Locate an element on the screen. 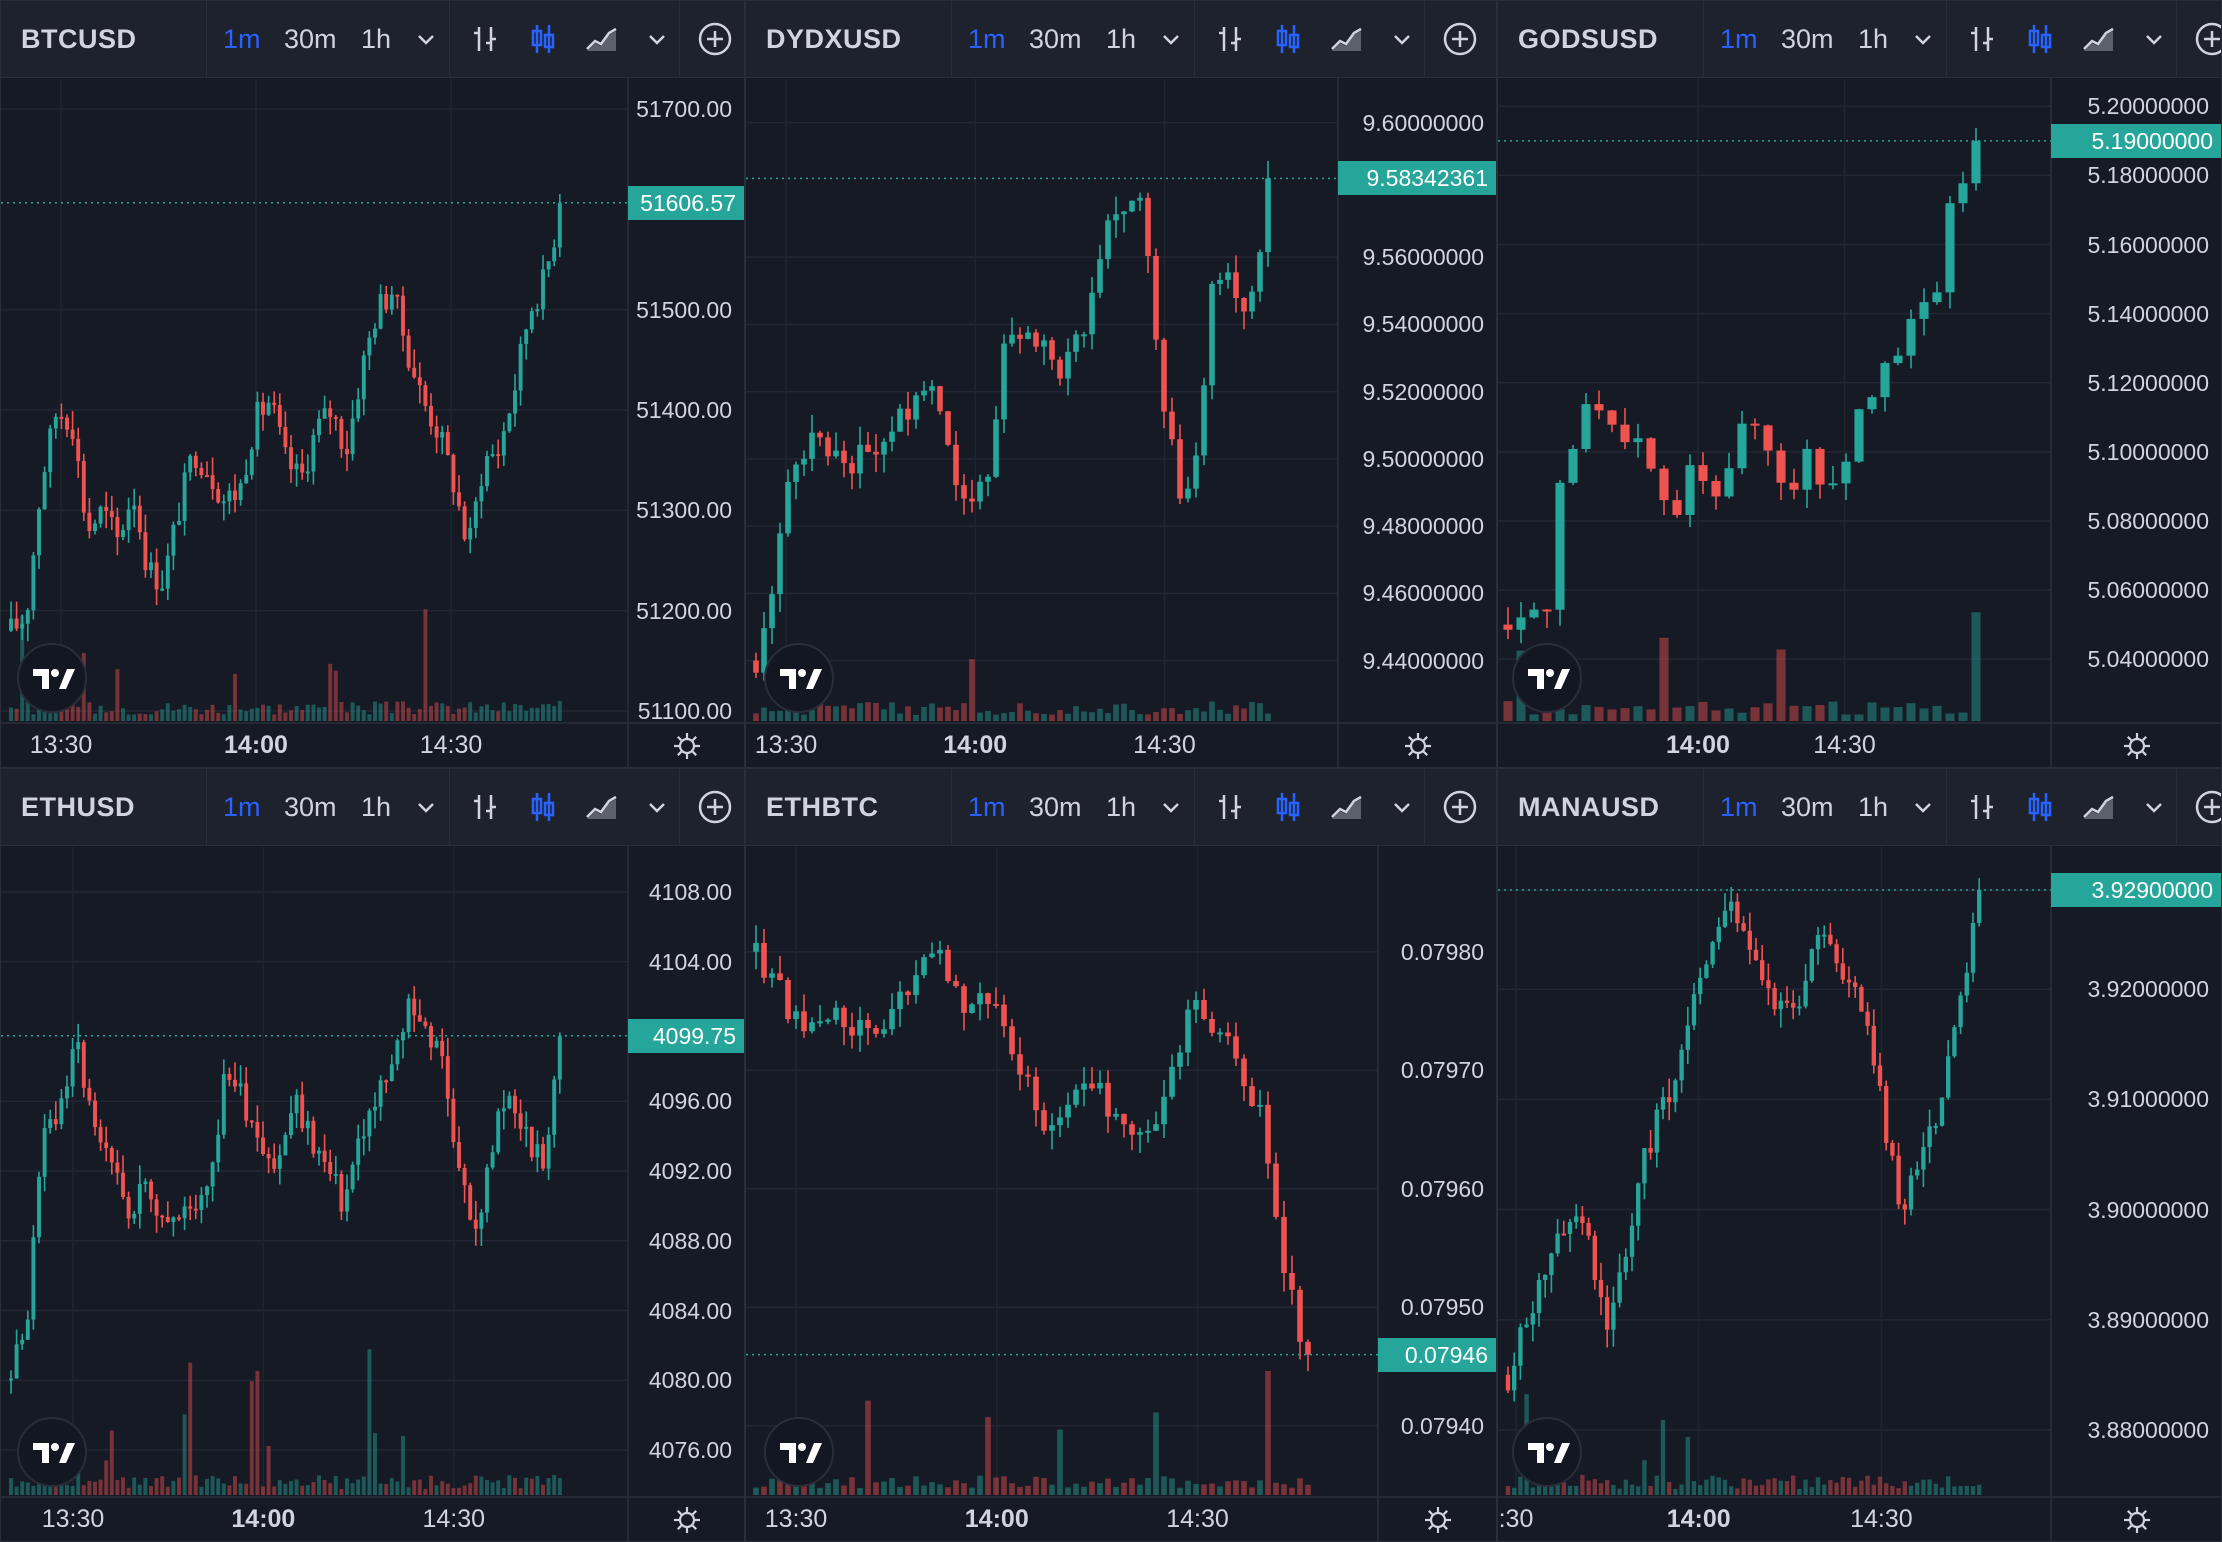 The height and width of the screenshot is (1542, 2222). symbol-search-button: DYDXUSD is located at coordinates (834, 39).